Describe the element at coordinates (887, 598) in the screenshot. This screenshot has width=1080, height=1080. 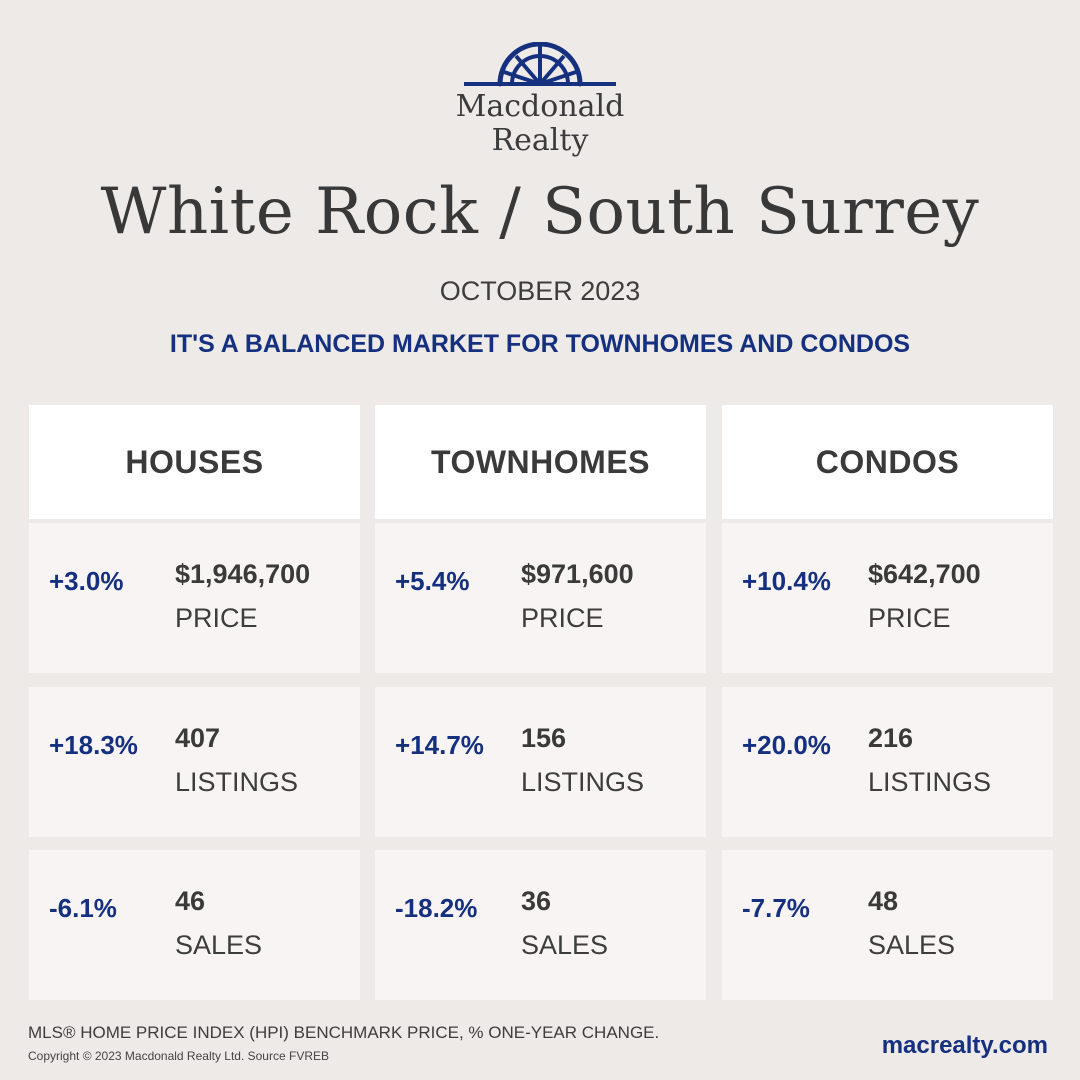
I see `stat-card-condos-price: +10.4% $642,700 PRICE` at that location.